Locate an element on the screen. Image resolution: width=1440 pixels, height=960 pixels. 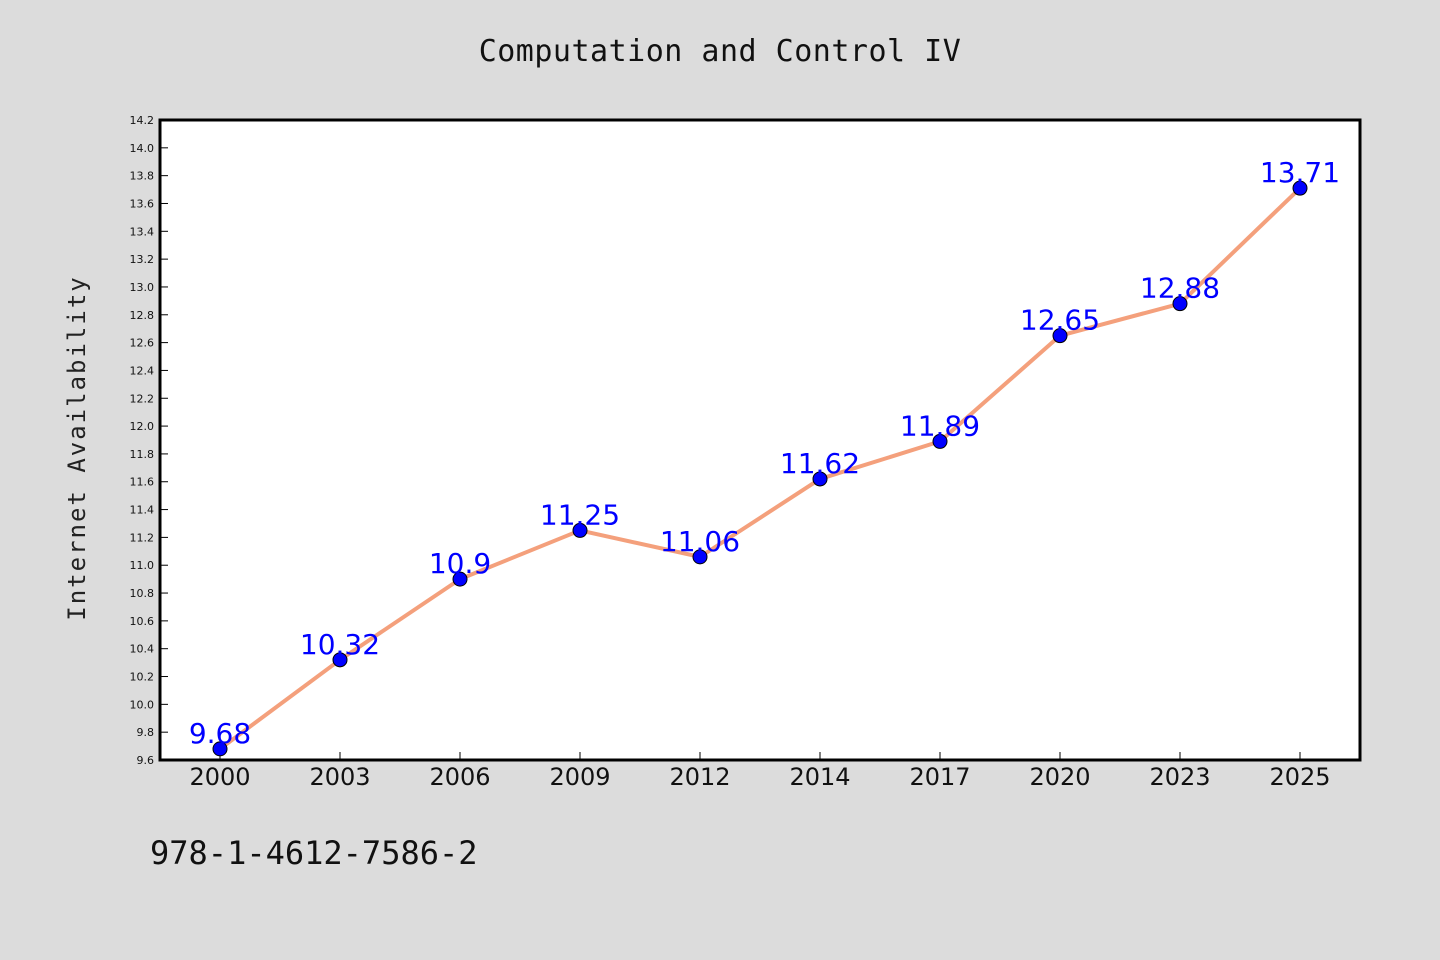
y-tick-label: 10.0 is located at coordinates (142, 704).